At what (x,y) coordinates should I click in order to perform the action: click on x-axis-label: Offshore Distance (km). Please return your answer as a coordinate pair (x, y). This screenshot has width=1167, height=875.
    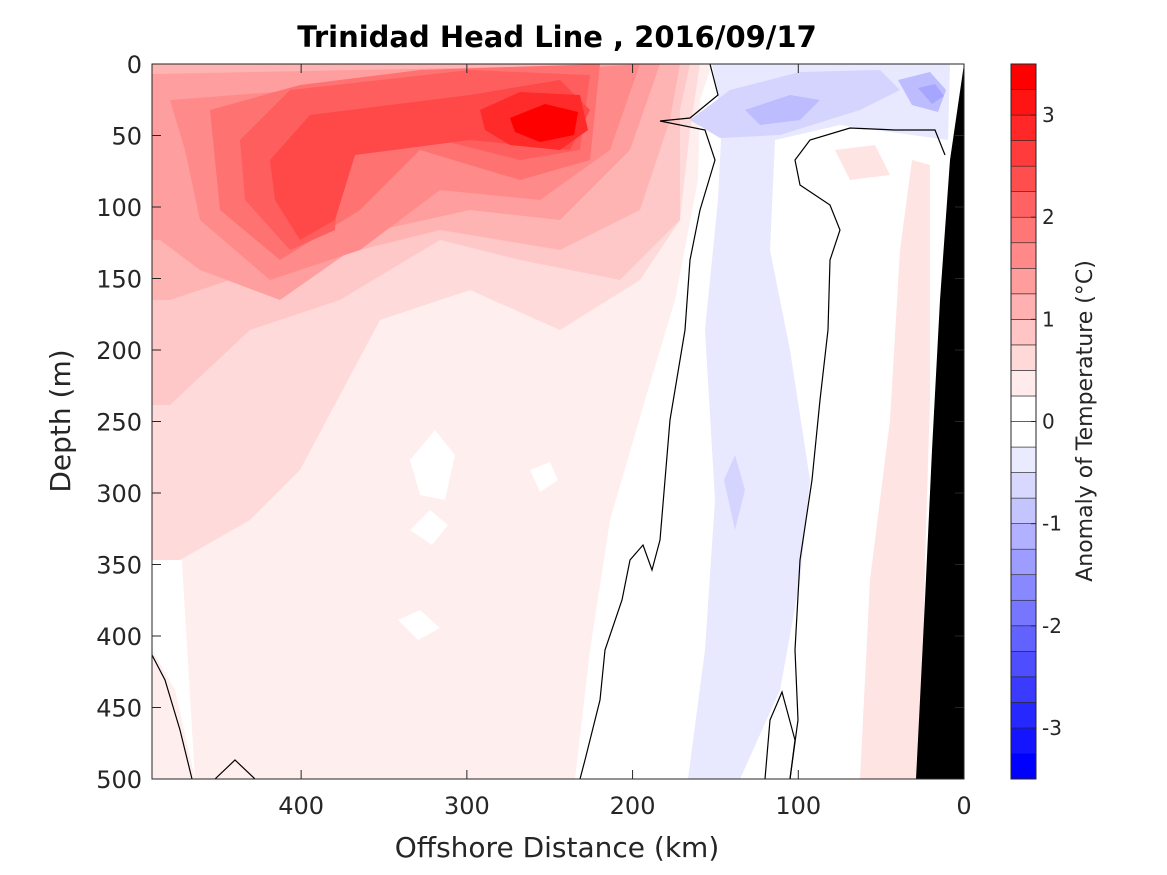
    Looking at the image, I should click on (557, 847).